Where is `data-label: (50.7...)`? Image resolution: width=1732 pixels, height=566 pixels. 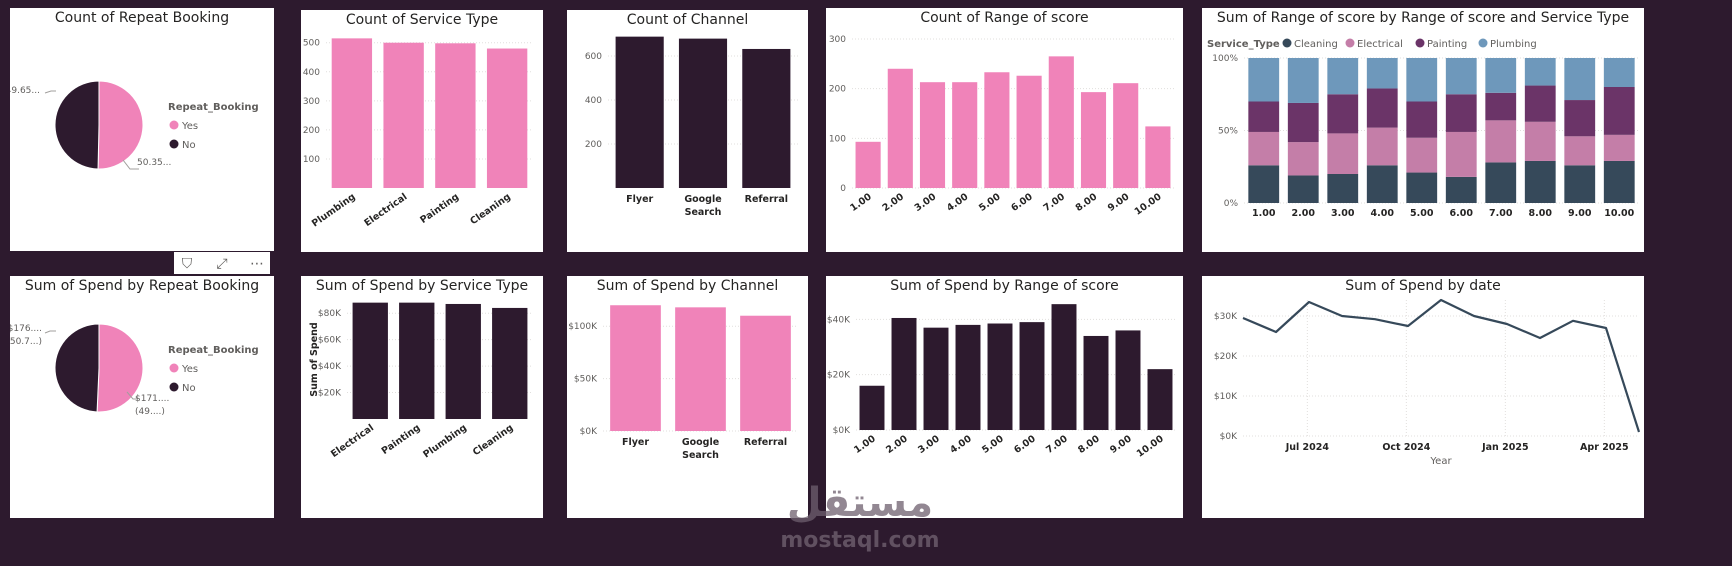 data-label: (50.7...) is located at coordinates (26, 342).